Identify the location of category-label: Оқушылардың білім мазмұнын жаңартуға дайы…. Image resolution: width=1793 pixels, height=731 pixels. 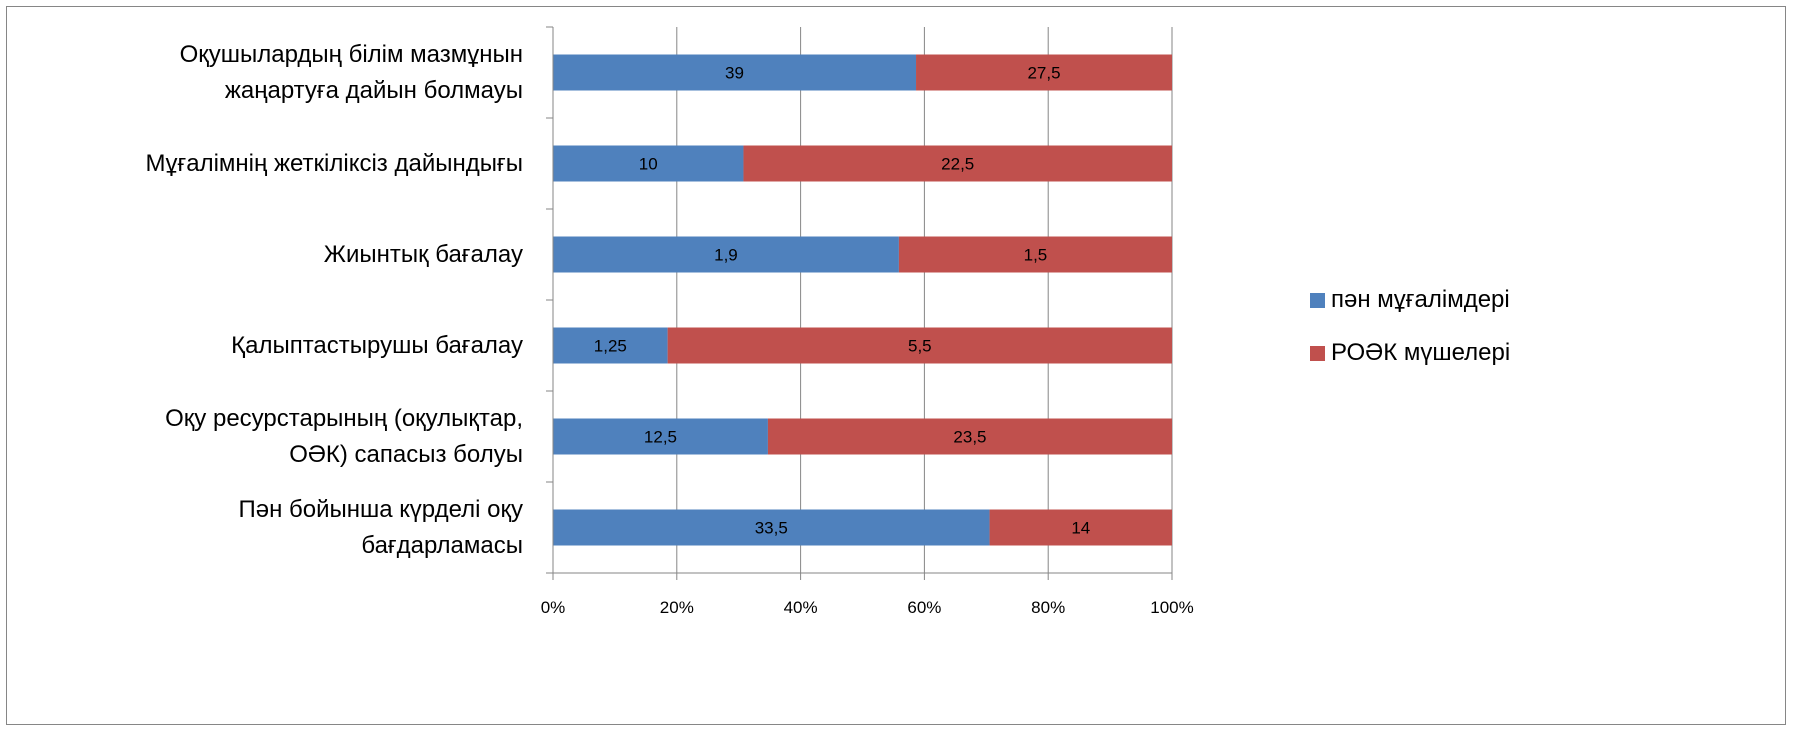
(261, 73).